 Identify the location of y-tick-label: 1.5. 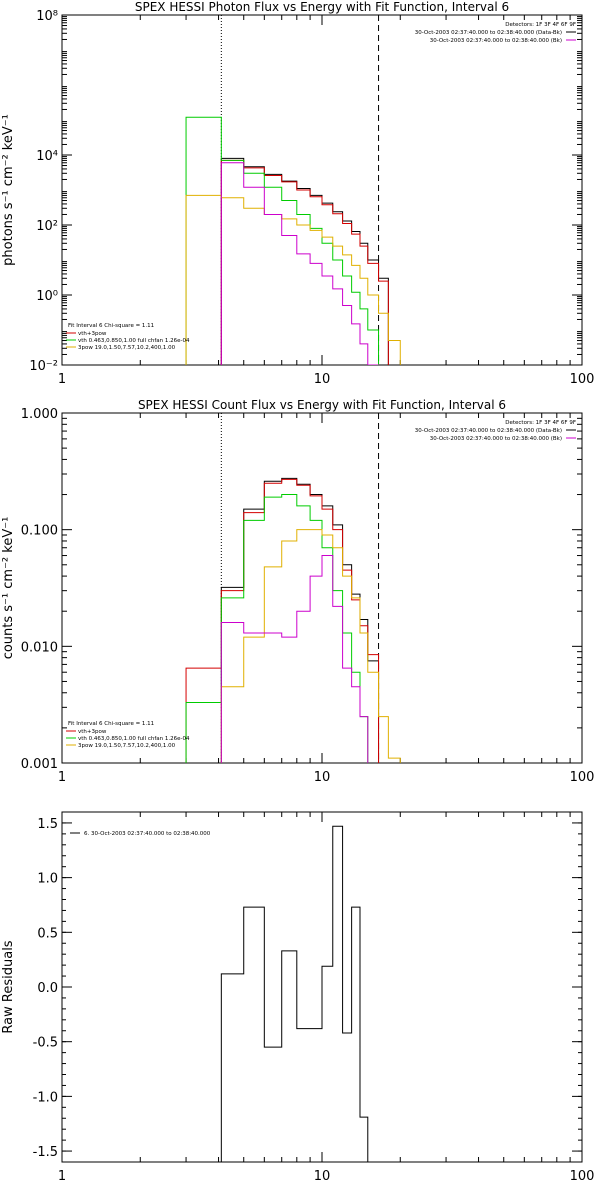
(47, 824).